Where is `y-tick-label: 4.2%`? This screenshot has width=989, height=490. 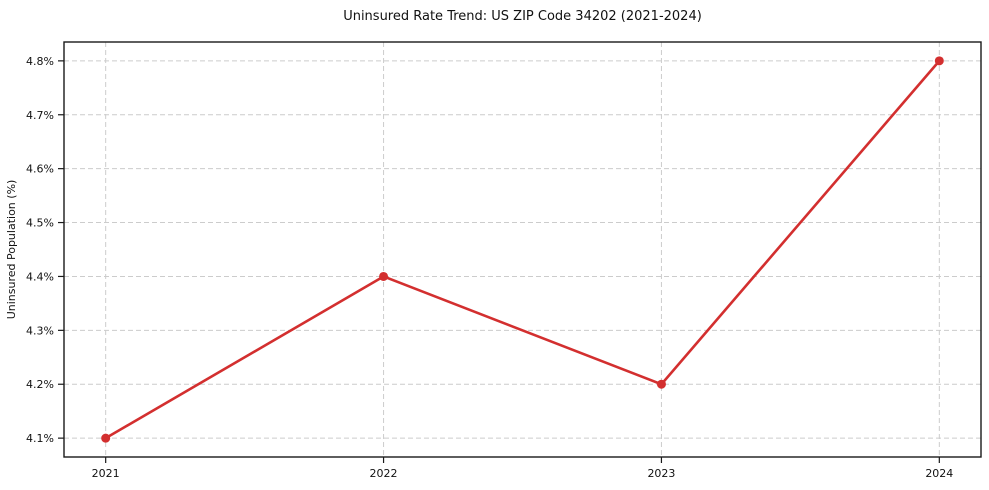 y-tick-label: 4.2% is located at coordinates (40, 384).